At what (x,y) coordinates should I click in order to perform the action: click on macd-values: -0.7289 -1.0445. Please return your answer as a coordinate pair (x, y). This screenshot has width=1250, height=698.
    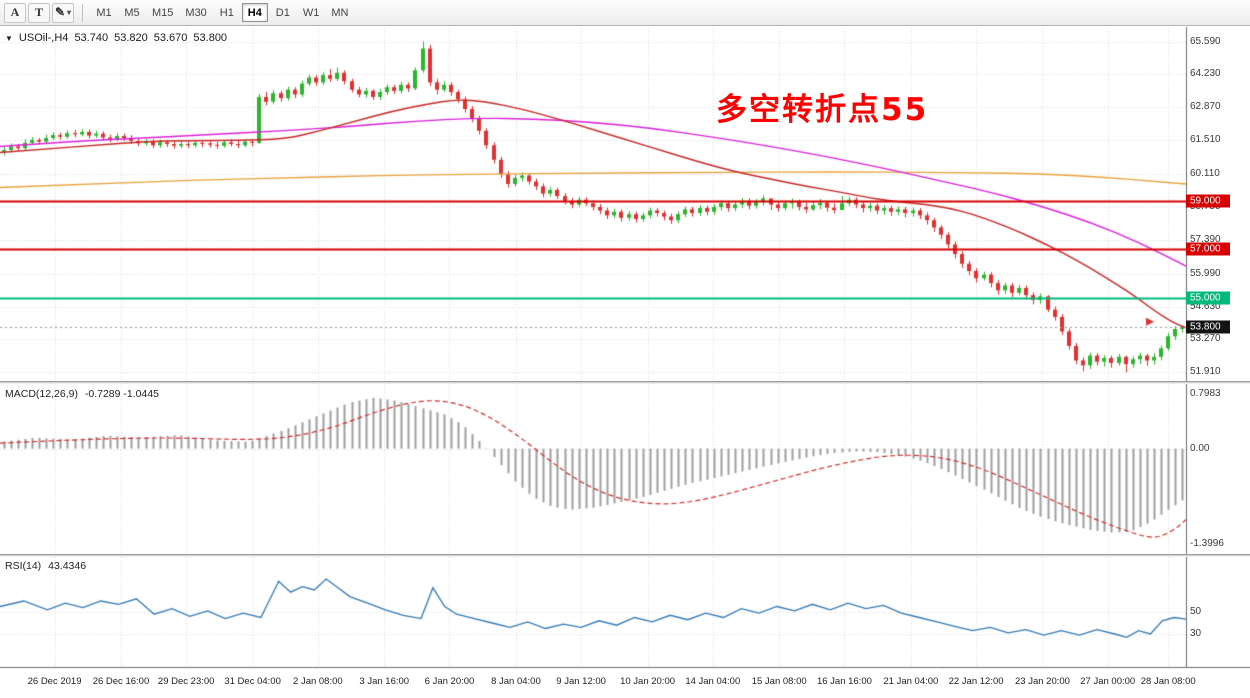
    Looking at the image, I should click on (122, 394).